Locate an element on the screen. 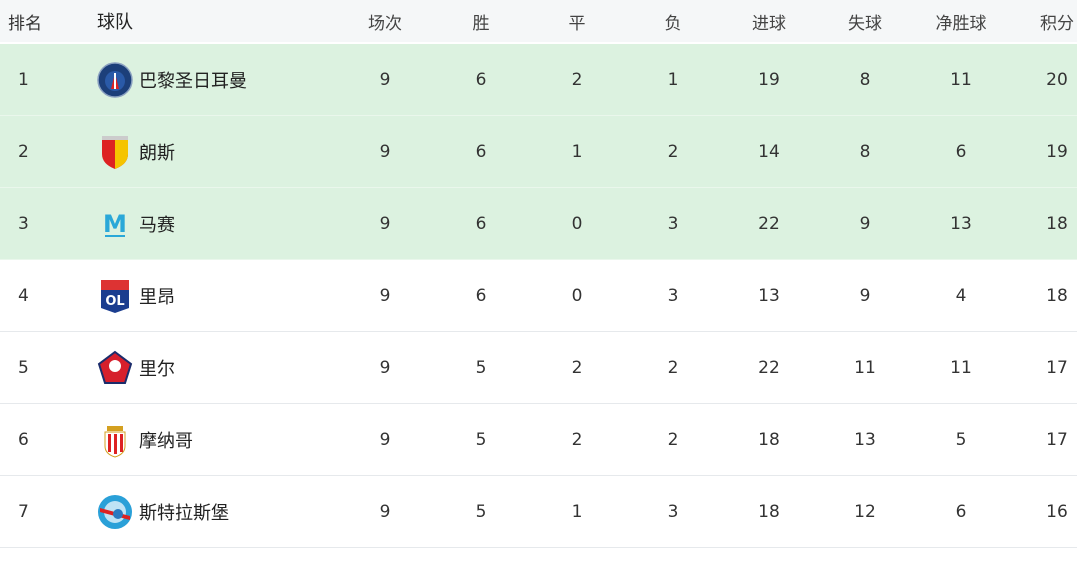  pts-cell: 20 is located at coordinates (1057, 79).